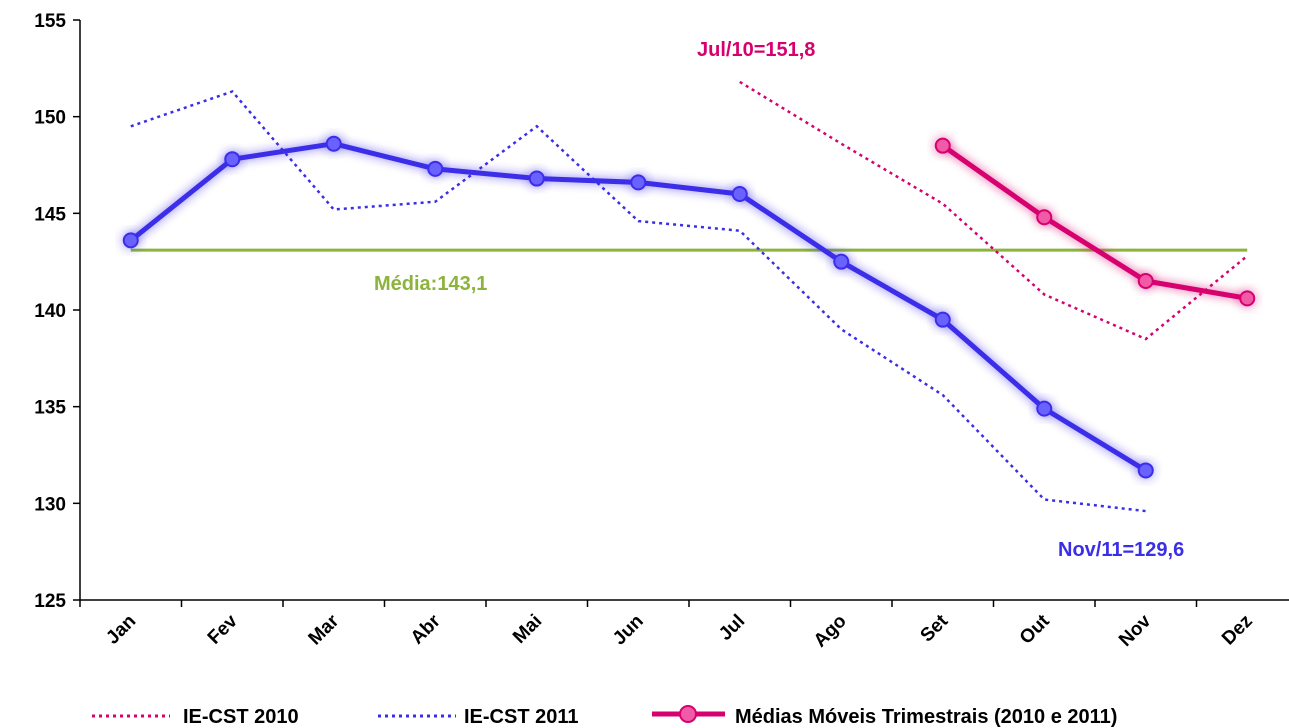  Describe the element at coordinates (241, 717) in the screenshot. I see `legend-label-2010: IE-CST 2010` at that location.